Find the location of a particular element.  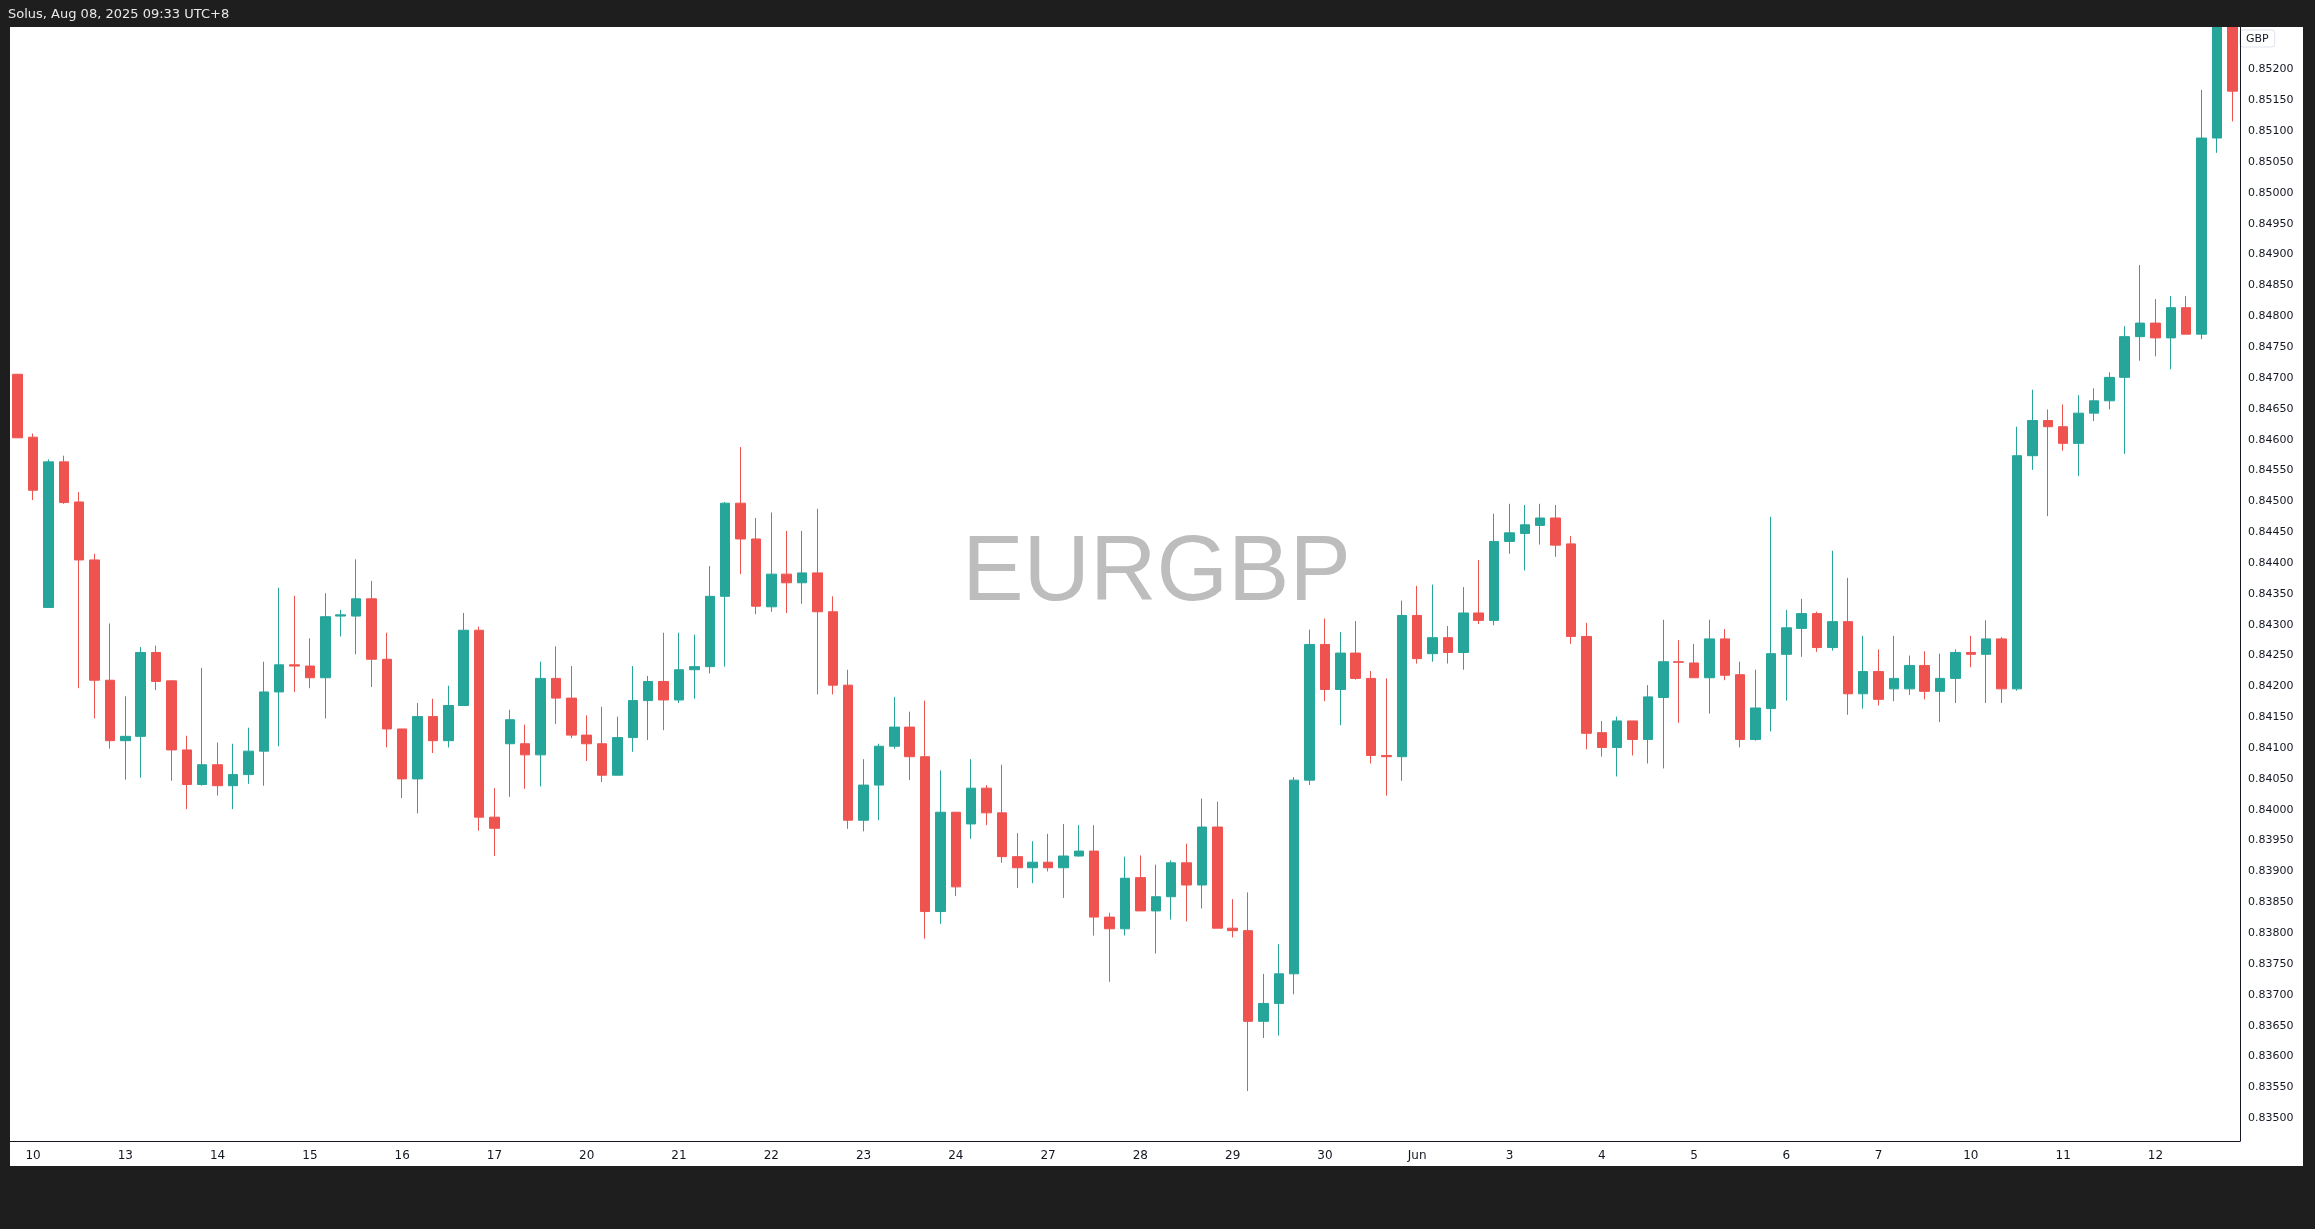

y-tick-label: 0.83600 is located at coordinates (2271, 1056).